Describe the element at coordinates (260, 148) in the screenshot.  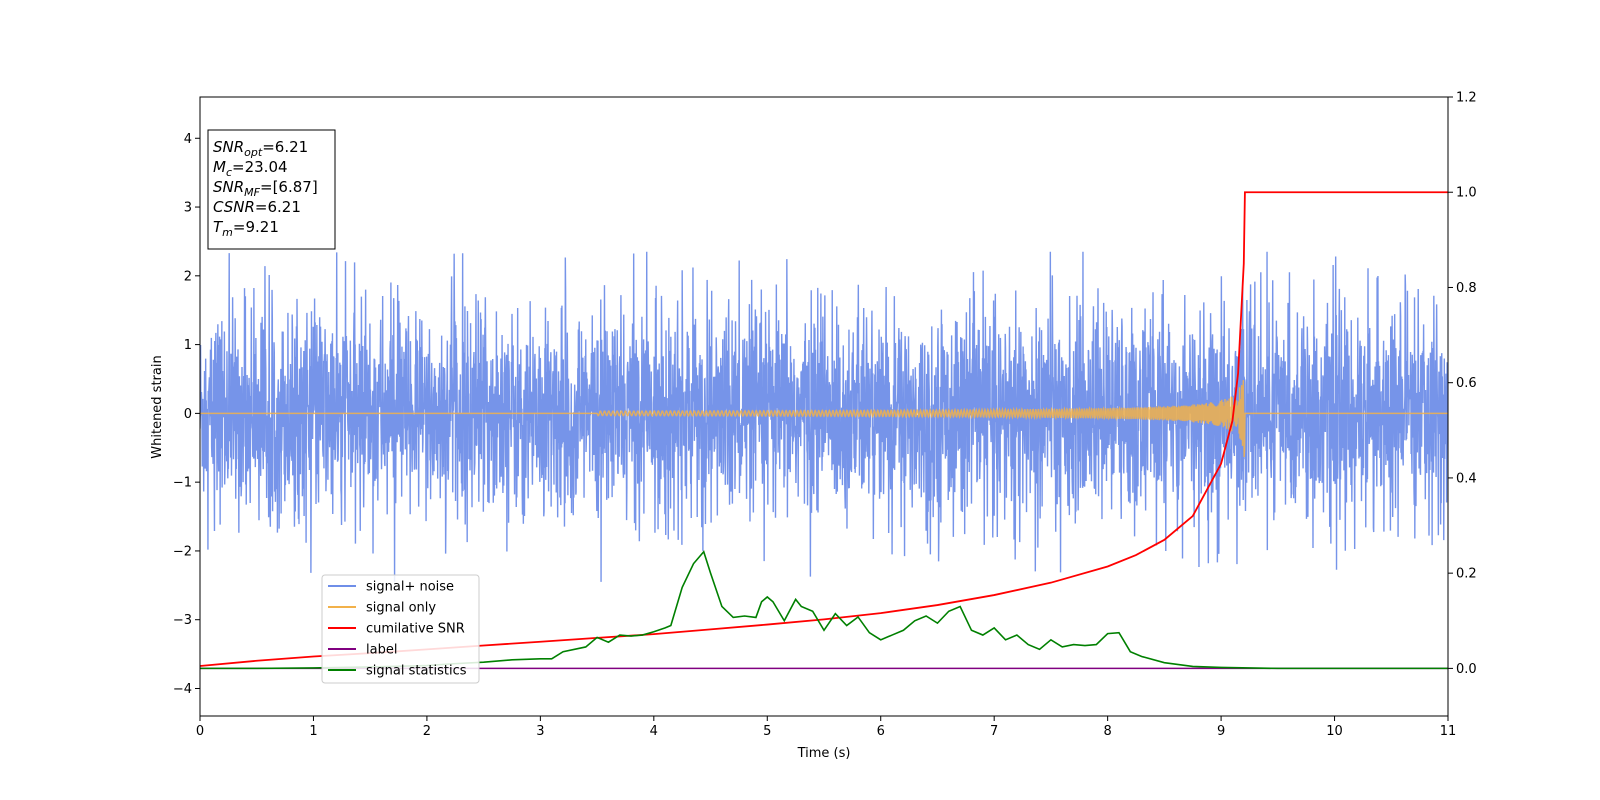
I see `info-line: SNRopt=6.21` at that location.